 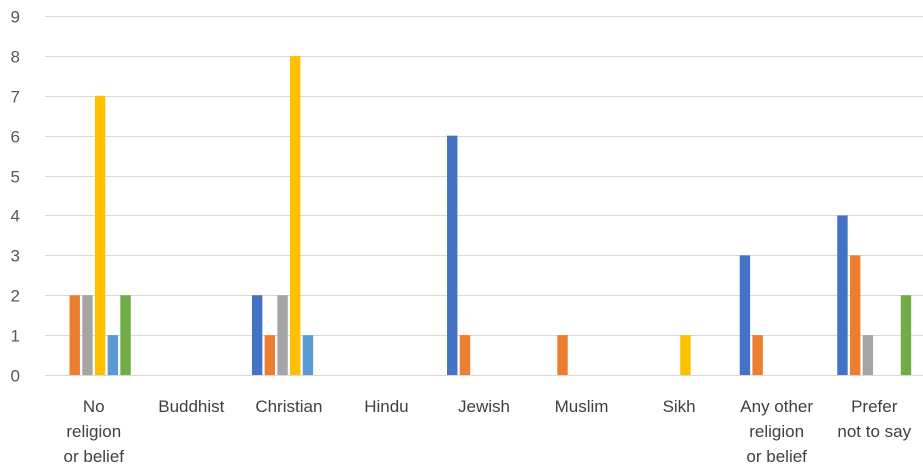 I want to click on x-category-line: not to say, so click(x=874, y=431).